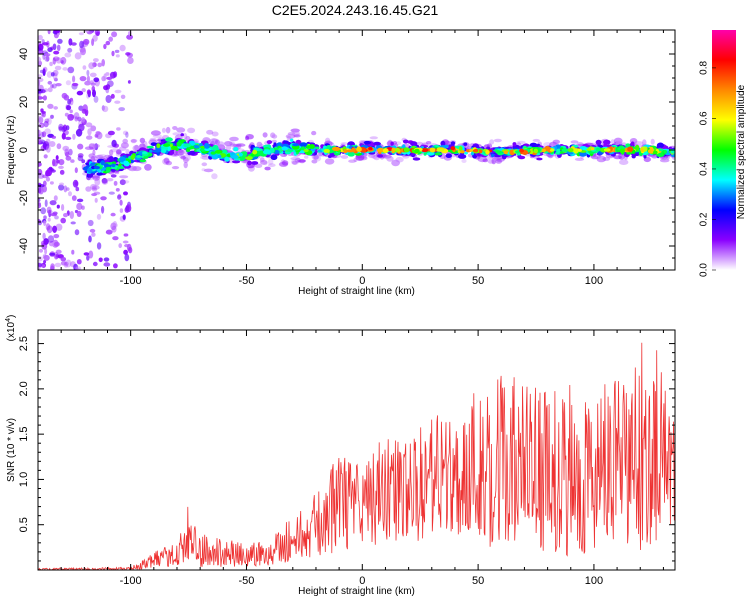  What do you see at coordinates (594, 581) in the screenshot?
I see `x-tick-label: 100` at bounding box center [594, 581].